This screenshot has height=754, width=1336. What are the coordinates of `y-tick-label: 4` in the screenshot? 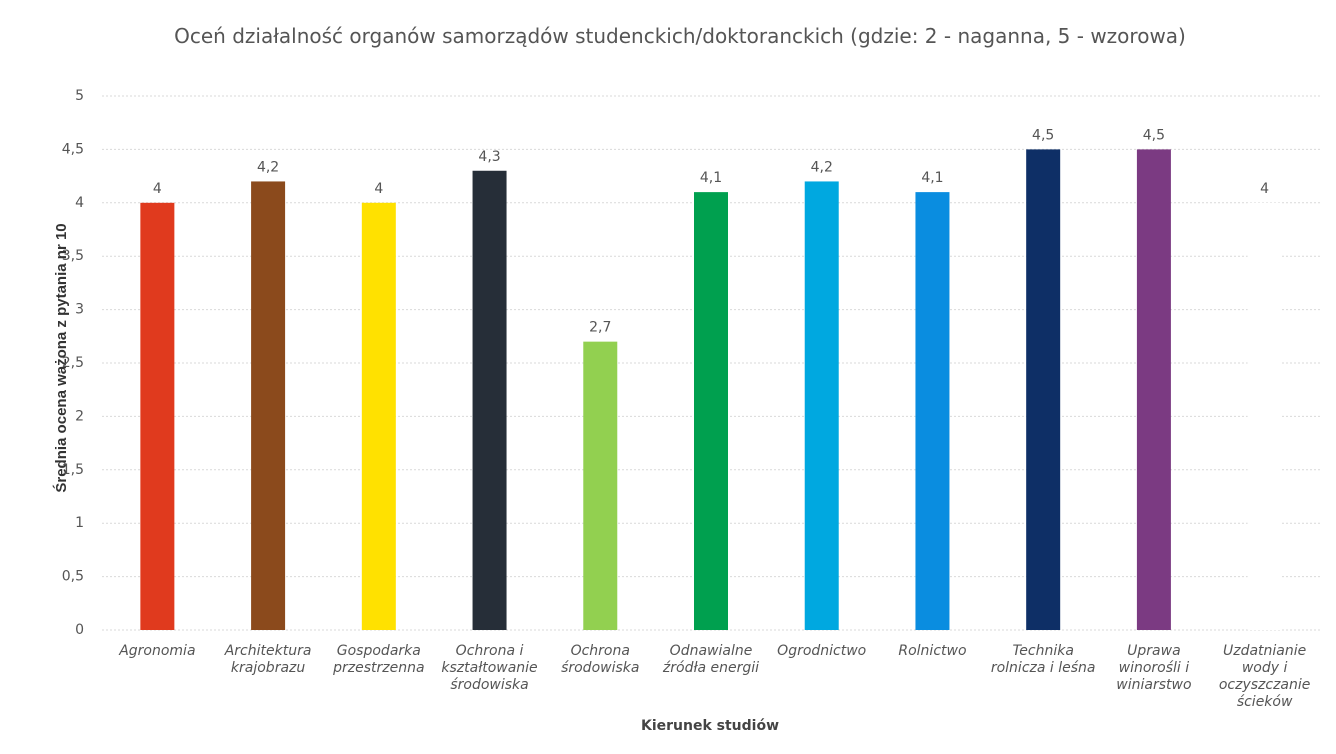 It's located at (79, 203).